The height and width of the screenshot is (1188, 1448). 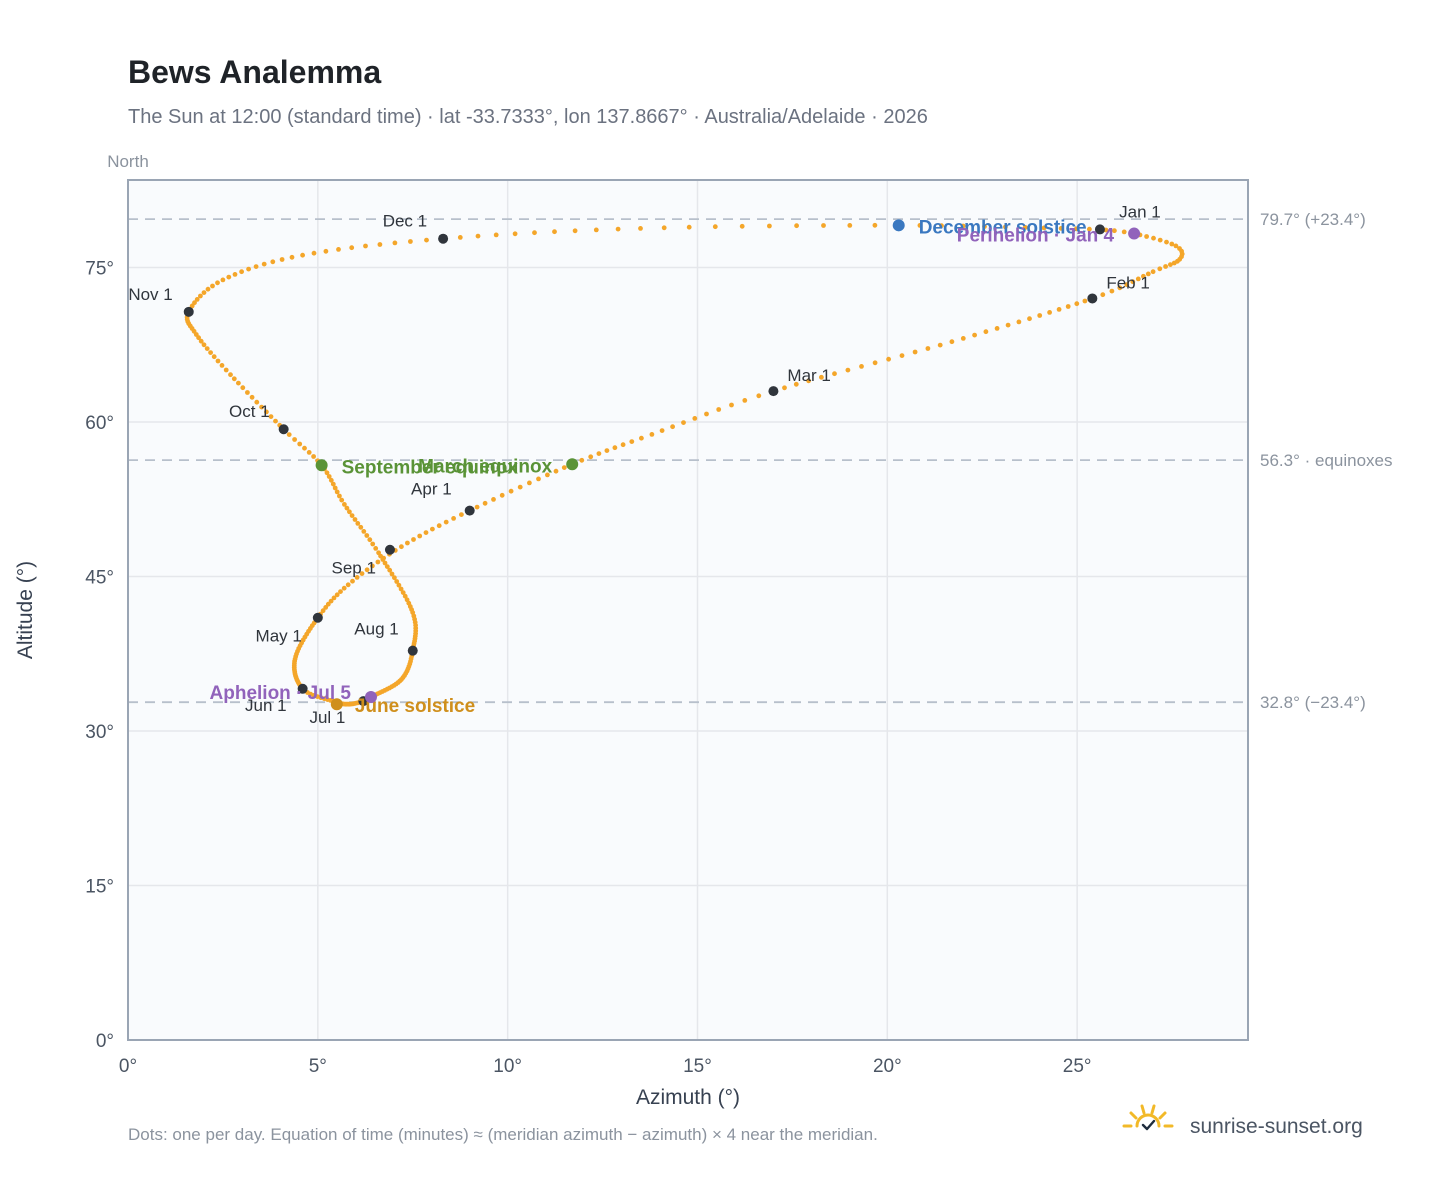 What do you see at coordinates (327, 717) in the screenshot?
I see `month-label: Jul 1` at bounding box center [327, 717].